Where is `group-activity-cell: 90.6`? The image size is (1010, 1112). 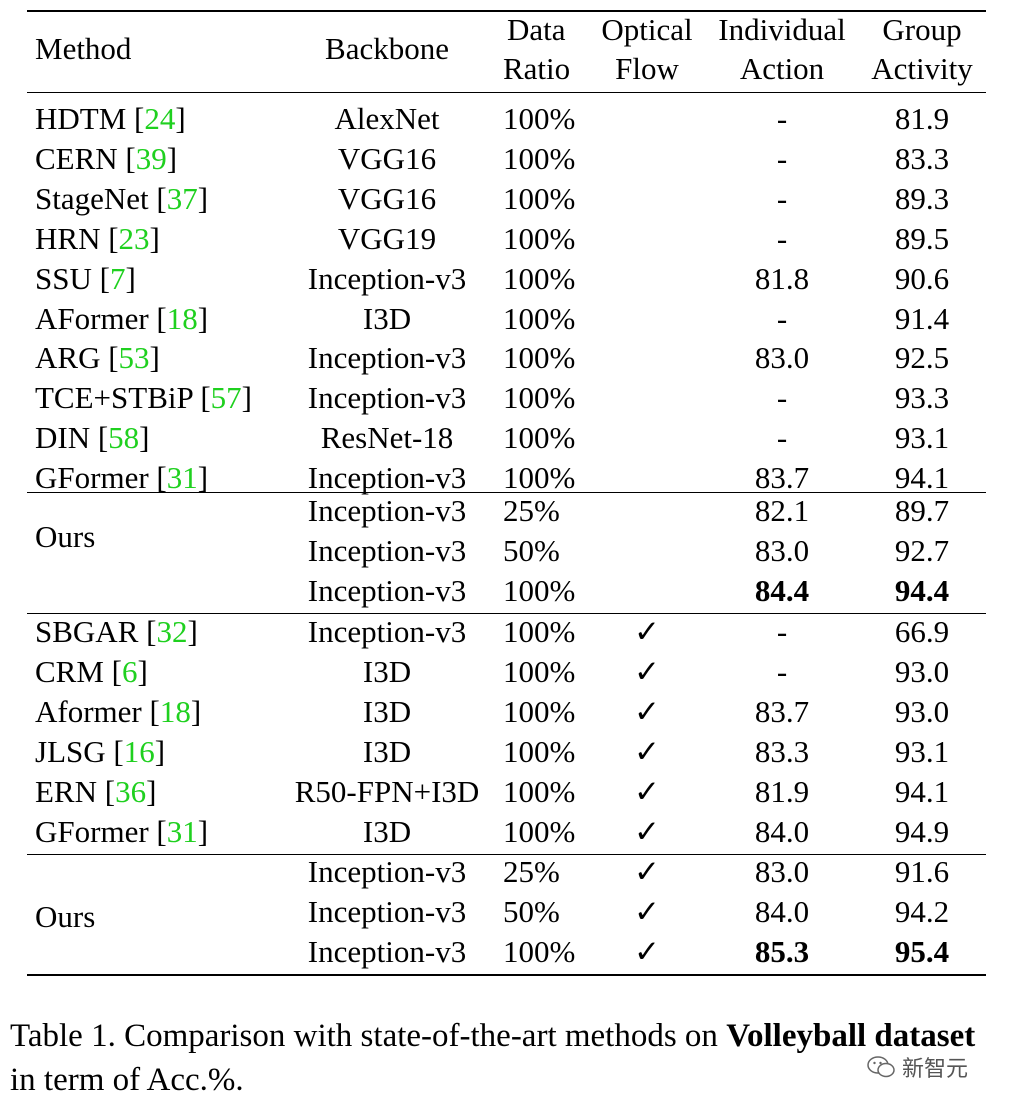
group-activity-cell: 90.6 is located at coordinates (922, 278).